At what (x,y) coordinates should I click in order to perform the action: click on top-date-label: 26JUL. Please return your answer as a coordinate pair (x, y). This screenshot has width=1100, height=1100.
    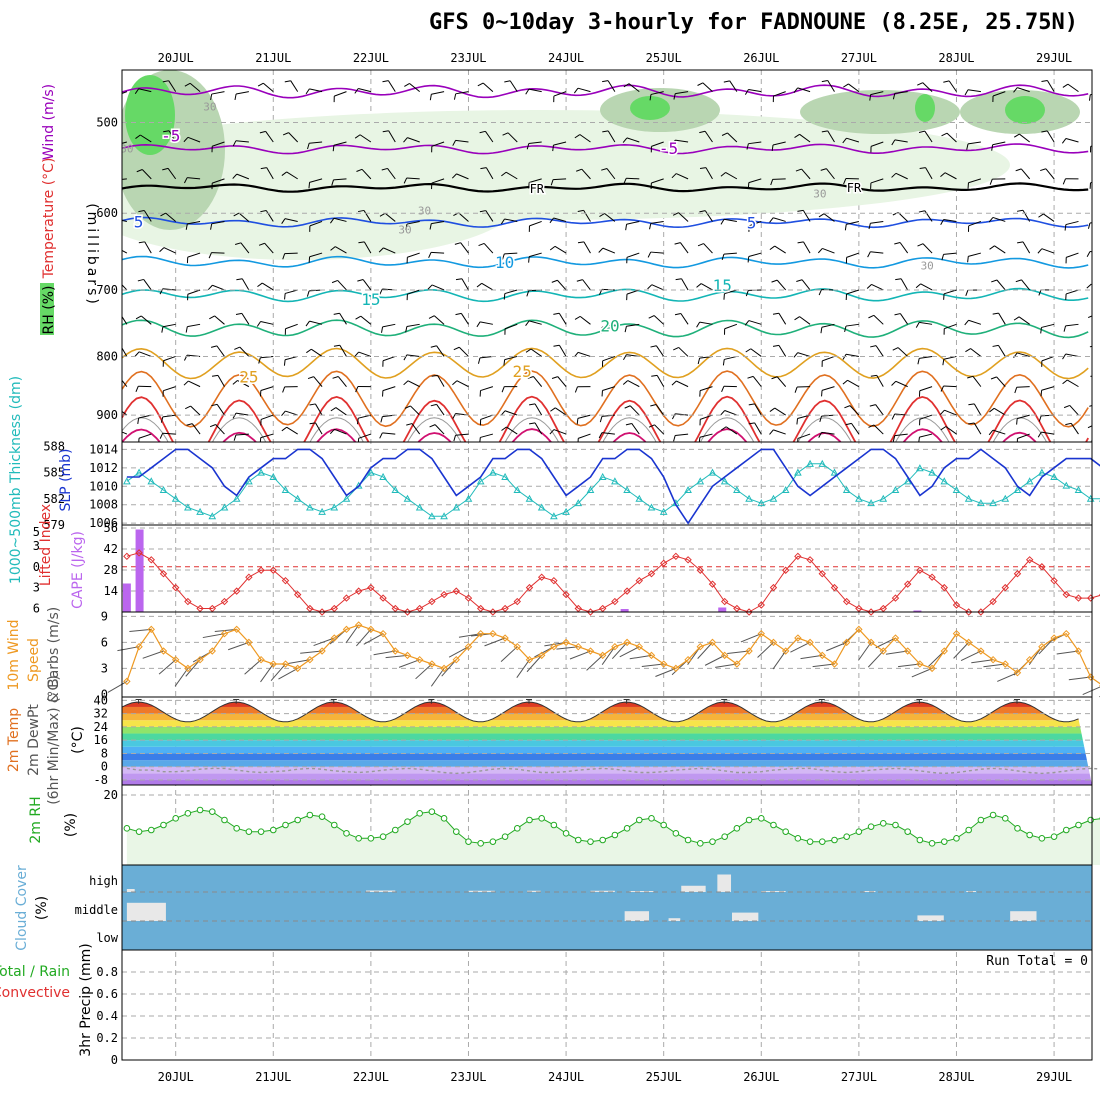
    Looking at the image, I should click on (761, 58).